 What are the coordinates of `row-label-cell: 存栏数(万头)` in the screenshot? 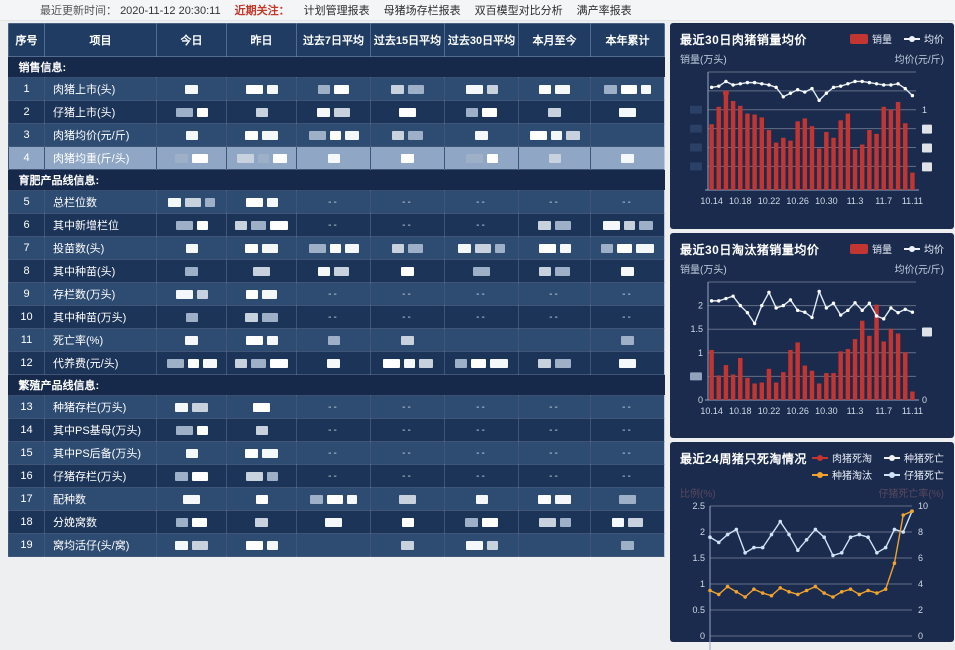 It's located at (100, 294).